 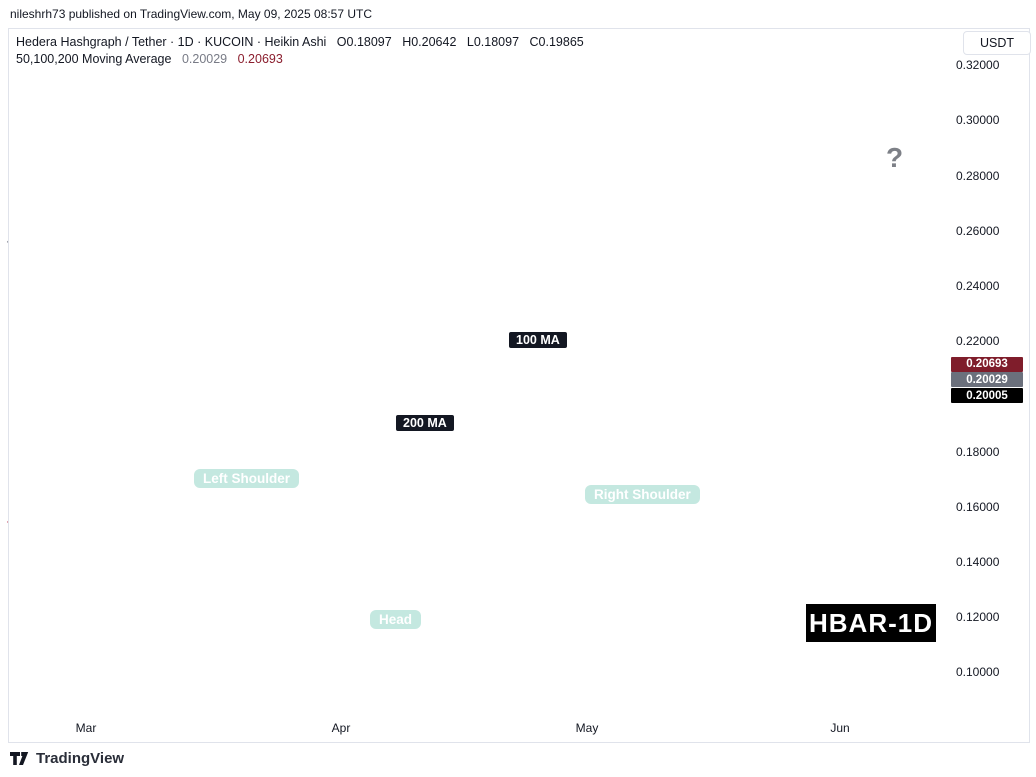 I want to click on ohlc-high: H0.20642, so click(x=429, y=42).